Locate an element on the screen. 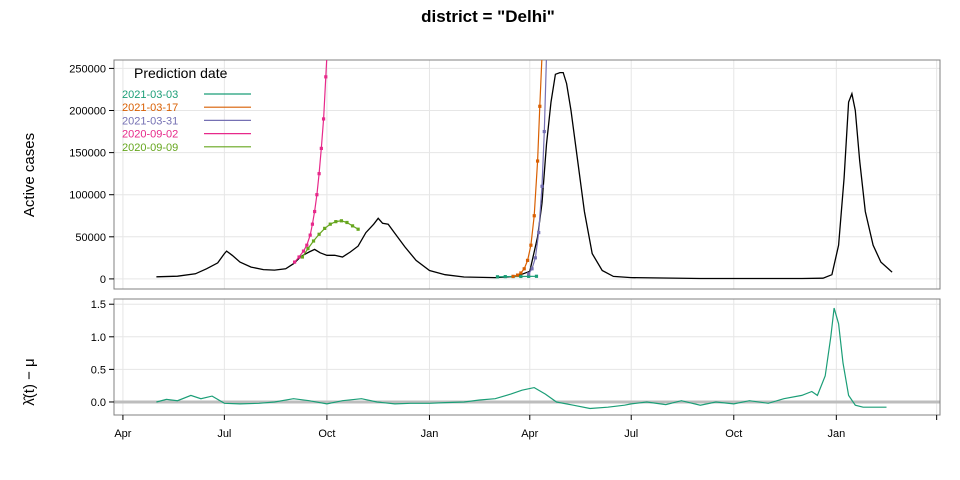 The height and width of the screenshot is (480, 960). x-axis: Apr Jul Oct Jan Apr Jul Oct Jan is located at coordinates (526, 427).